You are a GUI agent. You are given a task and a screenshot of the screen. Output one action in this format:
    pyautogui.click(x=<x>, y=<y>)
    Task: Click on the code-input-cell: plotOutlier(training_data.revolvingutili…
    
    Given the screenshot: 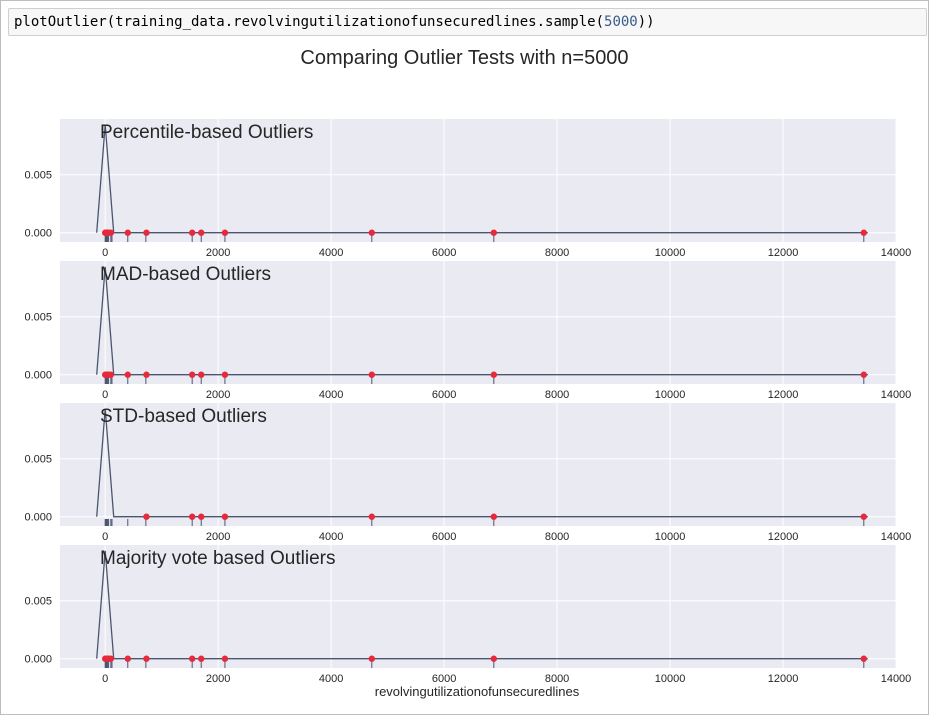 What is the action you would take?
    pyautogui.click(x=467, y=22)
    